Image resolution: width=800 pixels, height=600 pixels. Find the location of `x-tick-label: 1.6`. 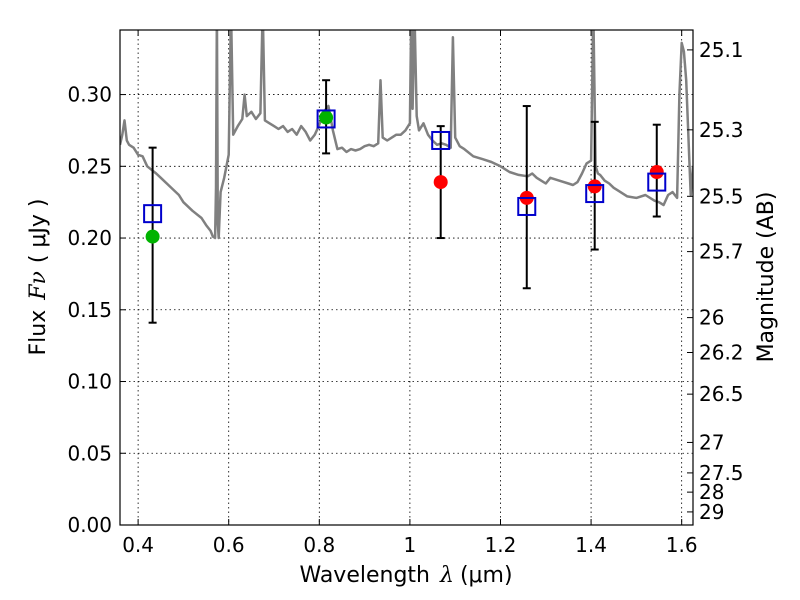

x-tick-label: 1.6 is located at coordinates (682, 545).